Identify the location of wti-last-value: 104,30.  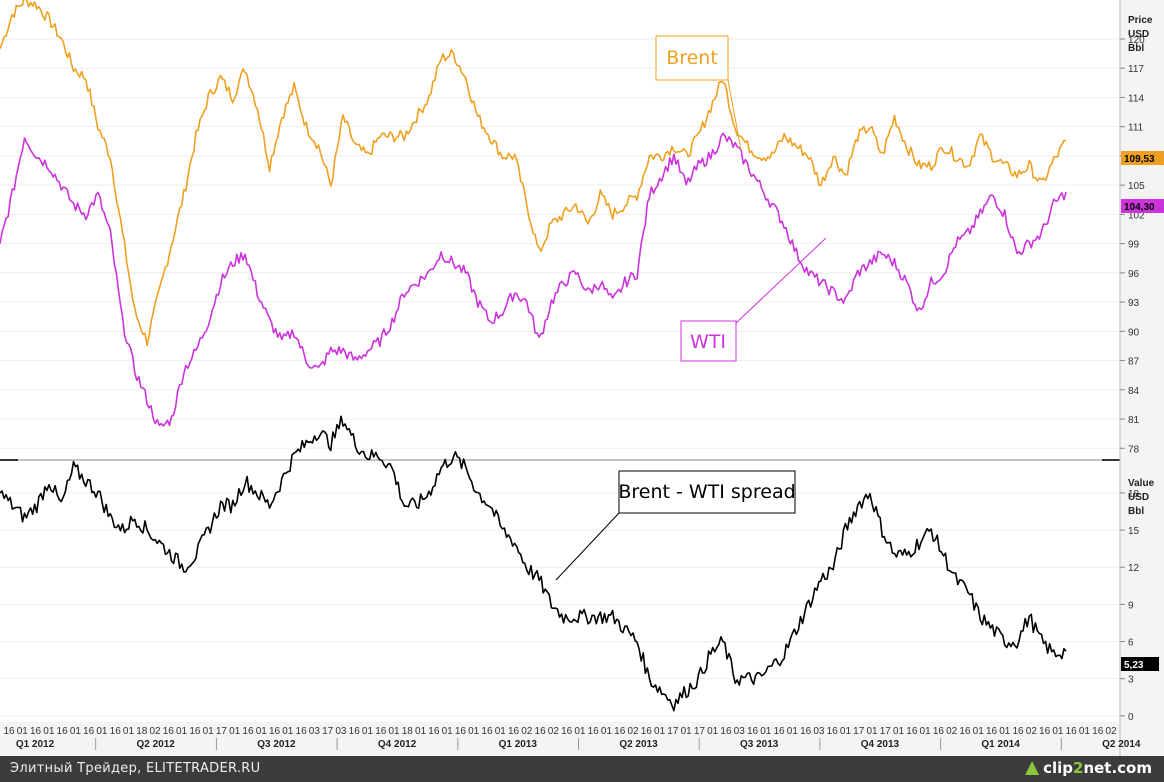
(1142, 206).